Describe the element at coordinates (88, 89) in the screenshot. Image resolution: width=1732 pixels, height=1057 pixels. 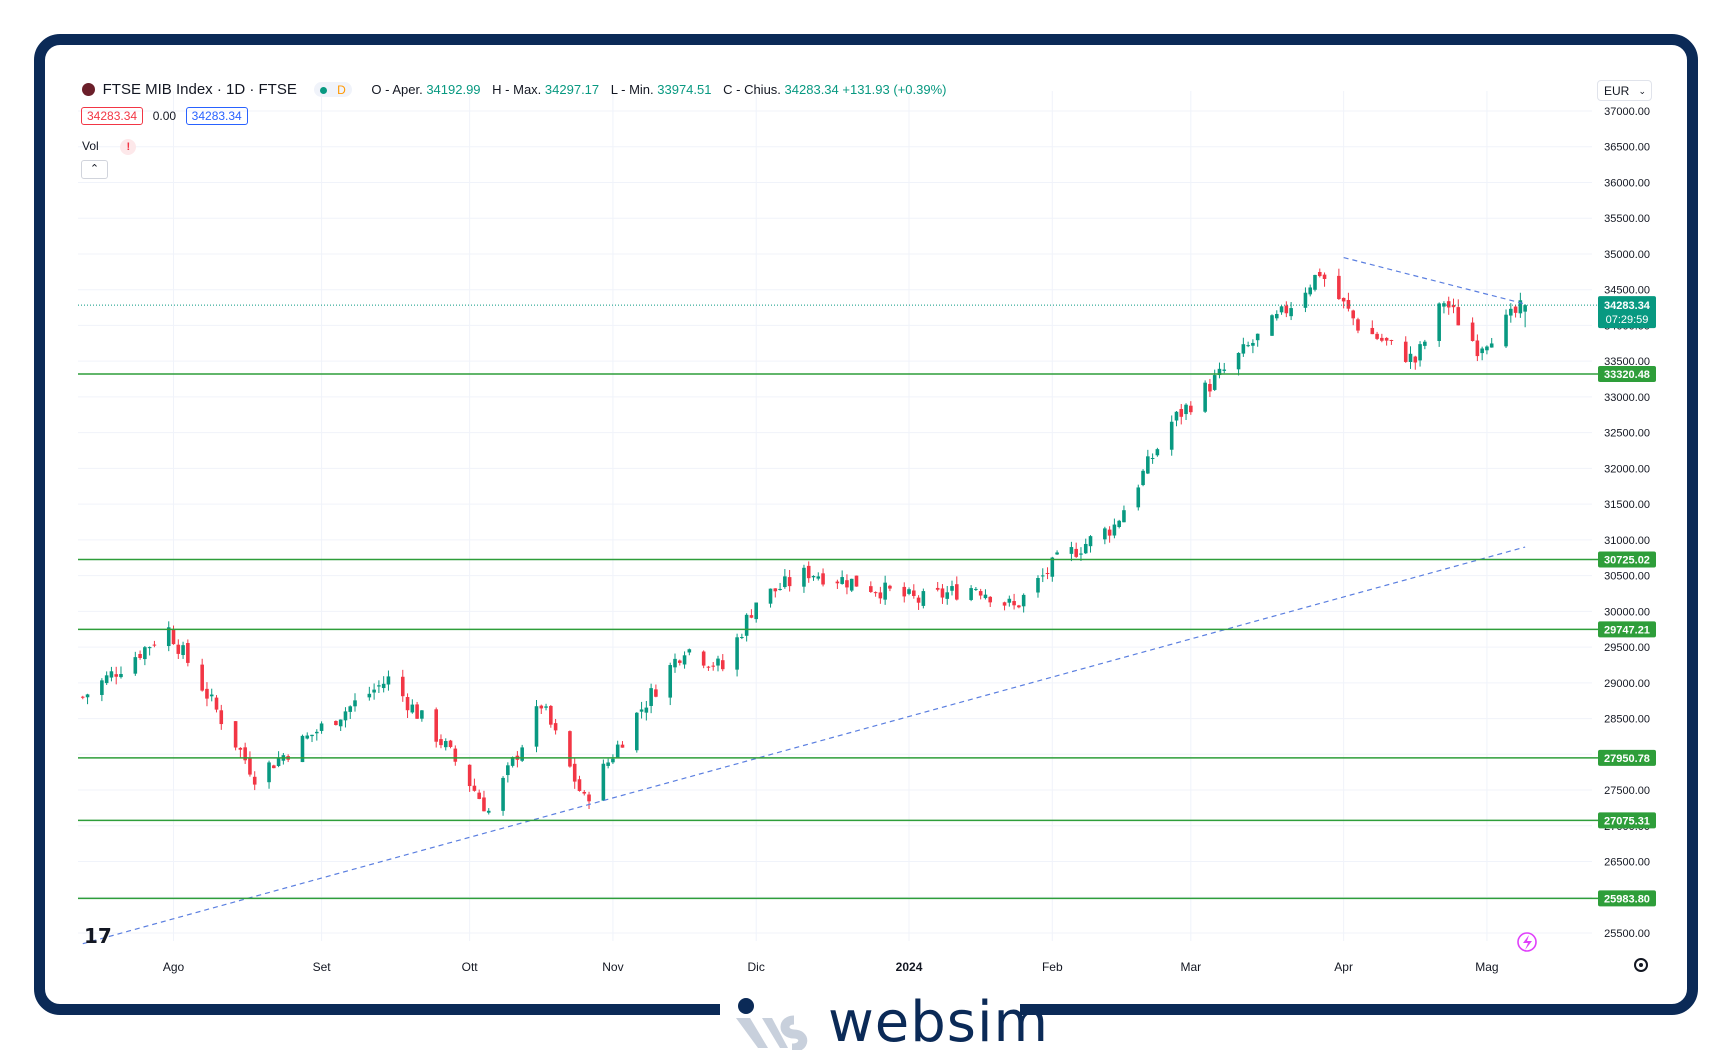
I see `ftse-logo-icon` at that location.